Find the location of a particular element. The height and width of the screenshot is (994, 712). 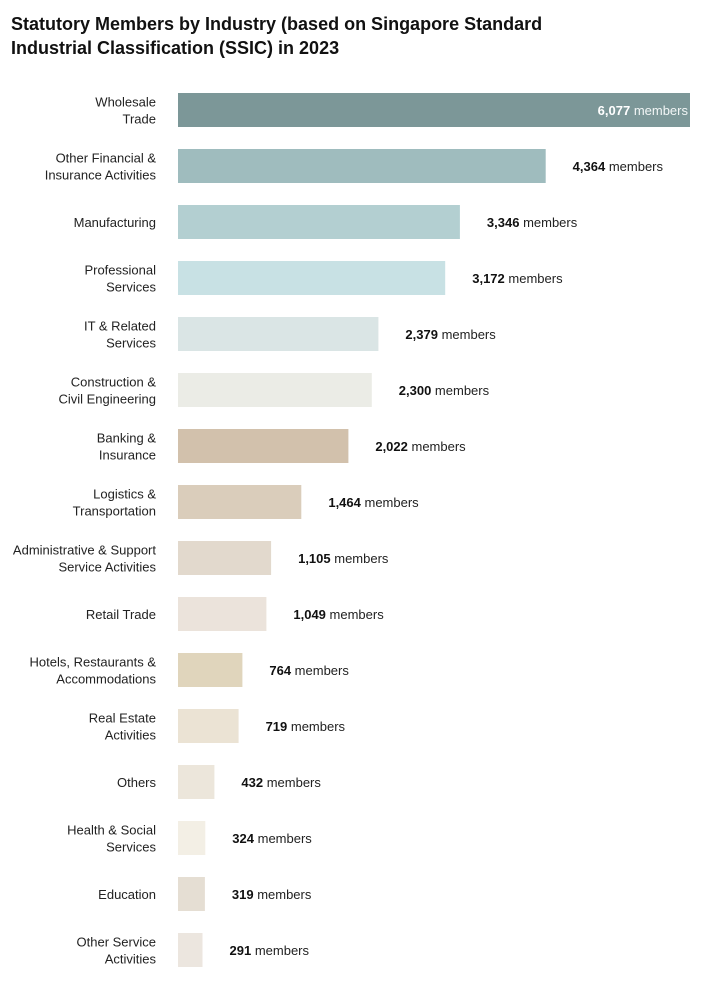

value-label: 291 members is located at coordinates (270, 950).